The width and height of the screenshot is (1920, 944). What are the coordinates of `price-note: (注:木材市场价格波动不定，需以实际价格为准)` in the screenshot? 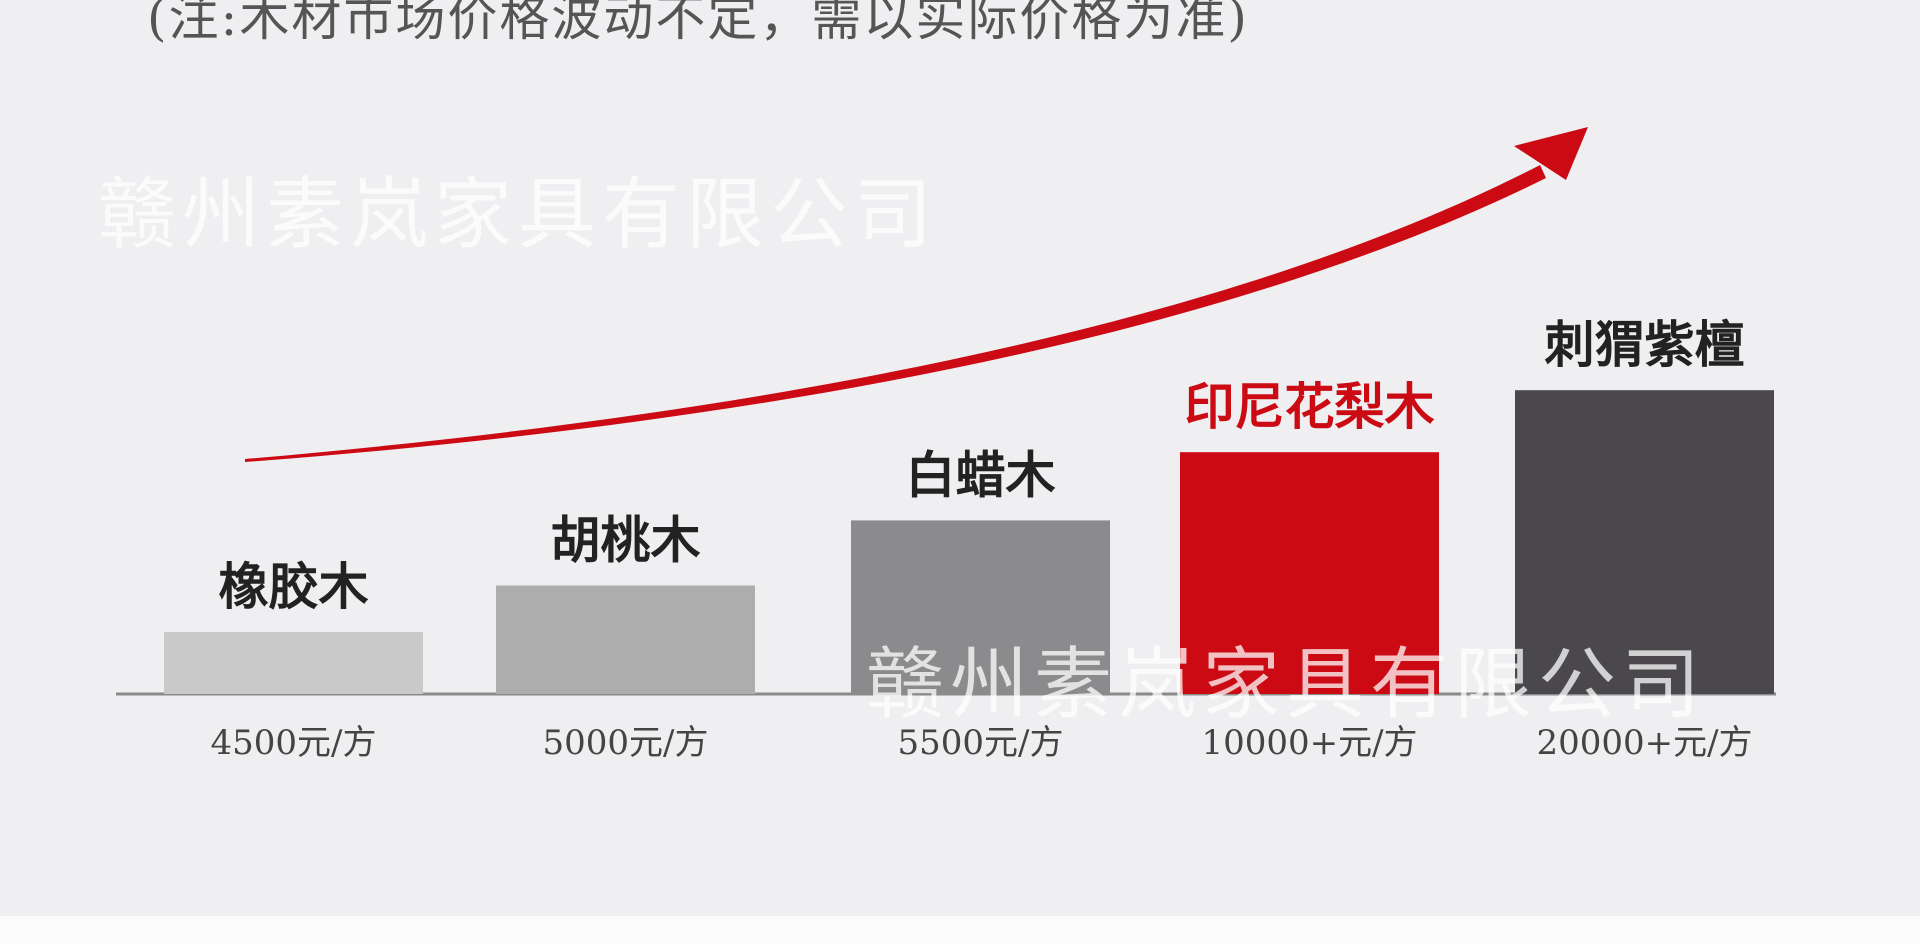 It's located at (698, 23).